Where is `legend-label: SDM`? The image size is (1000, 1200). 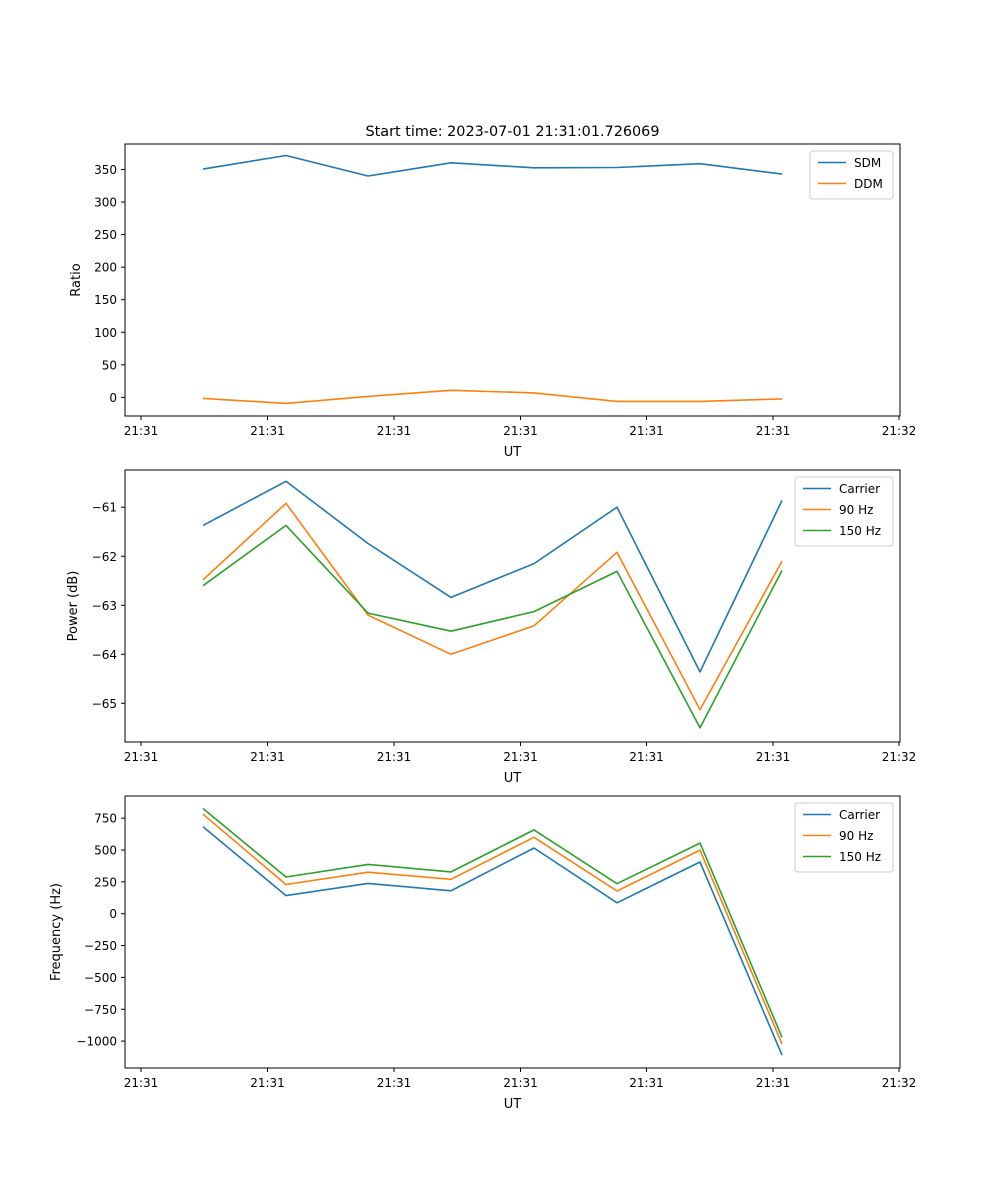
legend-label: SDM is located at coordinates (867, 163).